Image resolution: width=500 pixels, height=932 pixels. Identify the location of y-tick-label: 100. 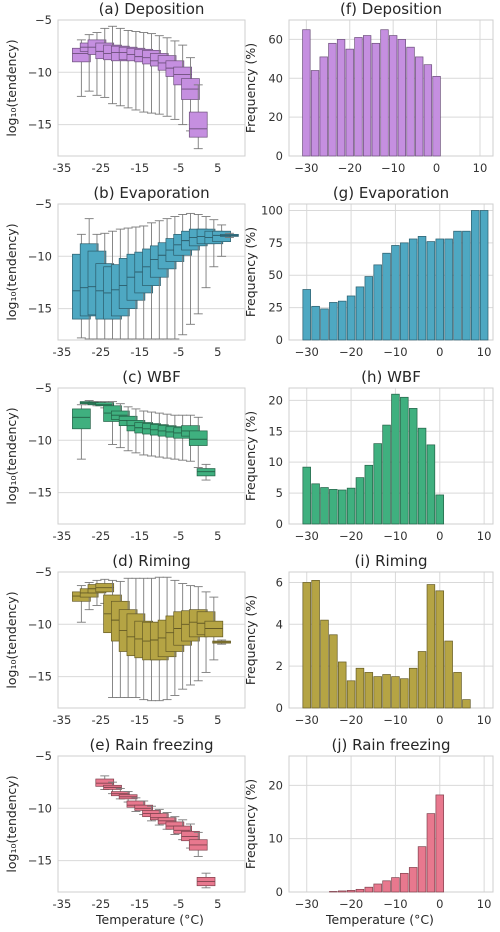
(272, 210).